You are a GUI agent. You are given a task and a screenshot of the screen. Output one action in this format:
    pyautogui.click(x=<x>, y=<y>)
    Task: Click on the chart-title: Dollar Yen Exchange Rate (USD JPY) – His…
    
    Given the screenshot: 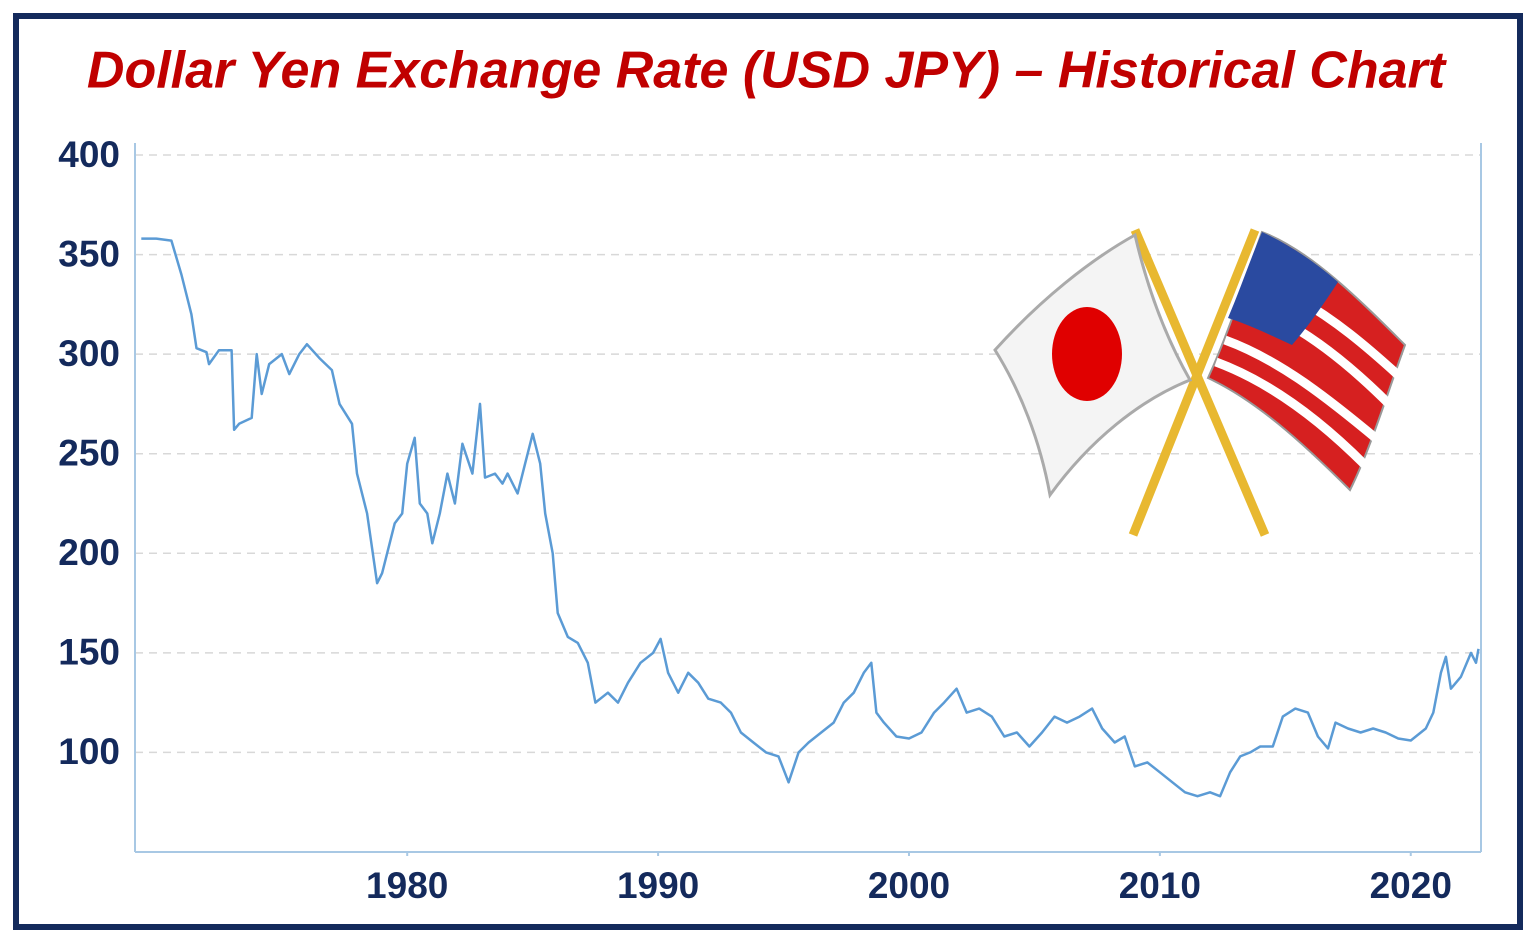 What is the action you would take?
    pyautogui.click(x=767, y=71)
    